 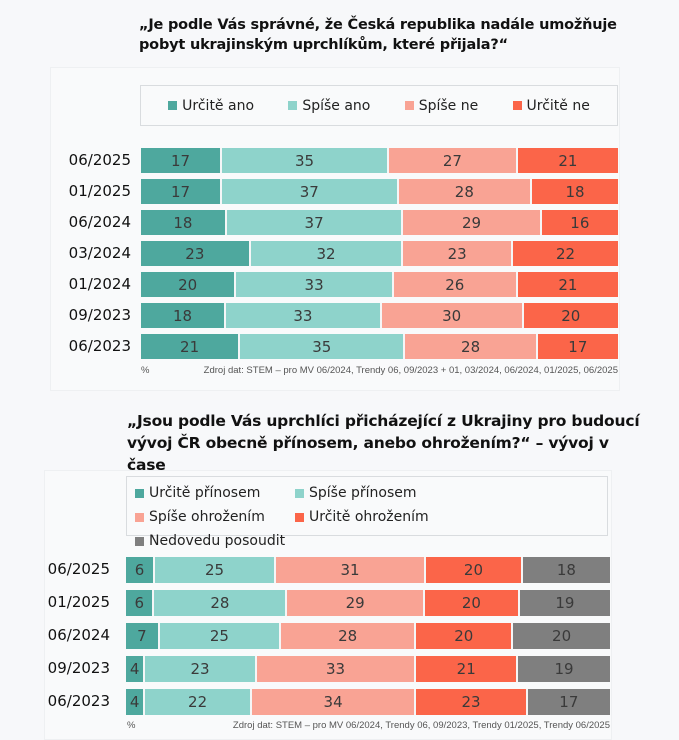 I want to click on bar-segment: 33, so click(x=336, y=669).